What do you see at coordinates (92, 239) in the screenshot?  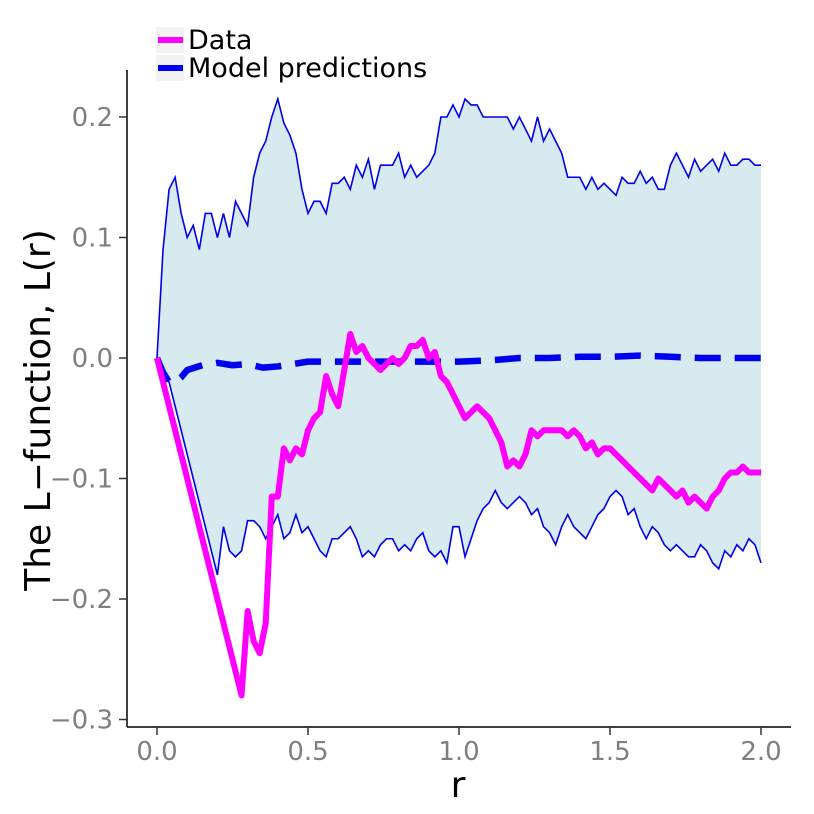 I see `y-tick-label: 0.1` at bounding box center [92, 239].